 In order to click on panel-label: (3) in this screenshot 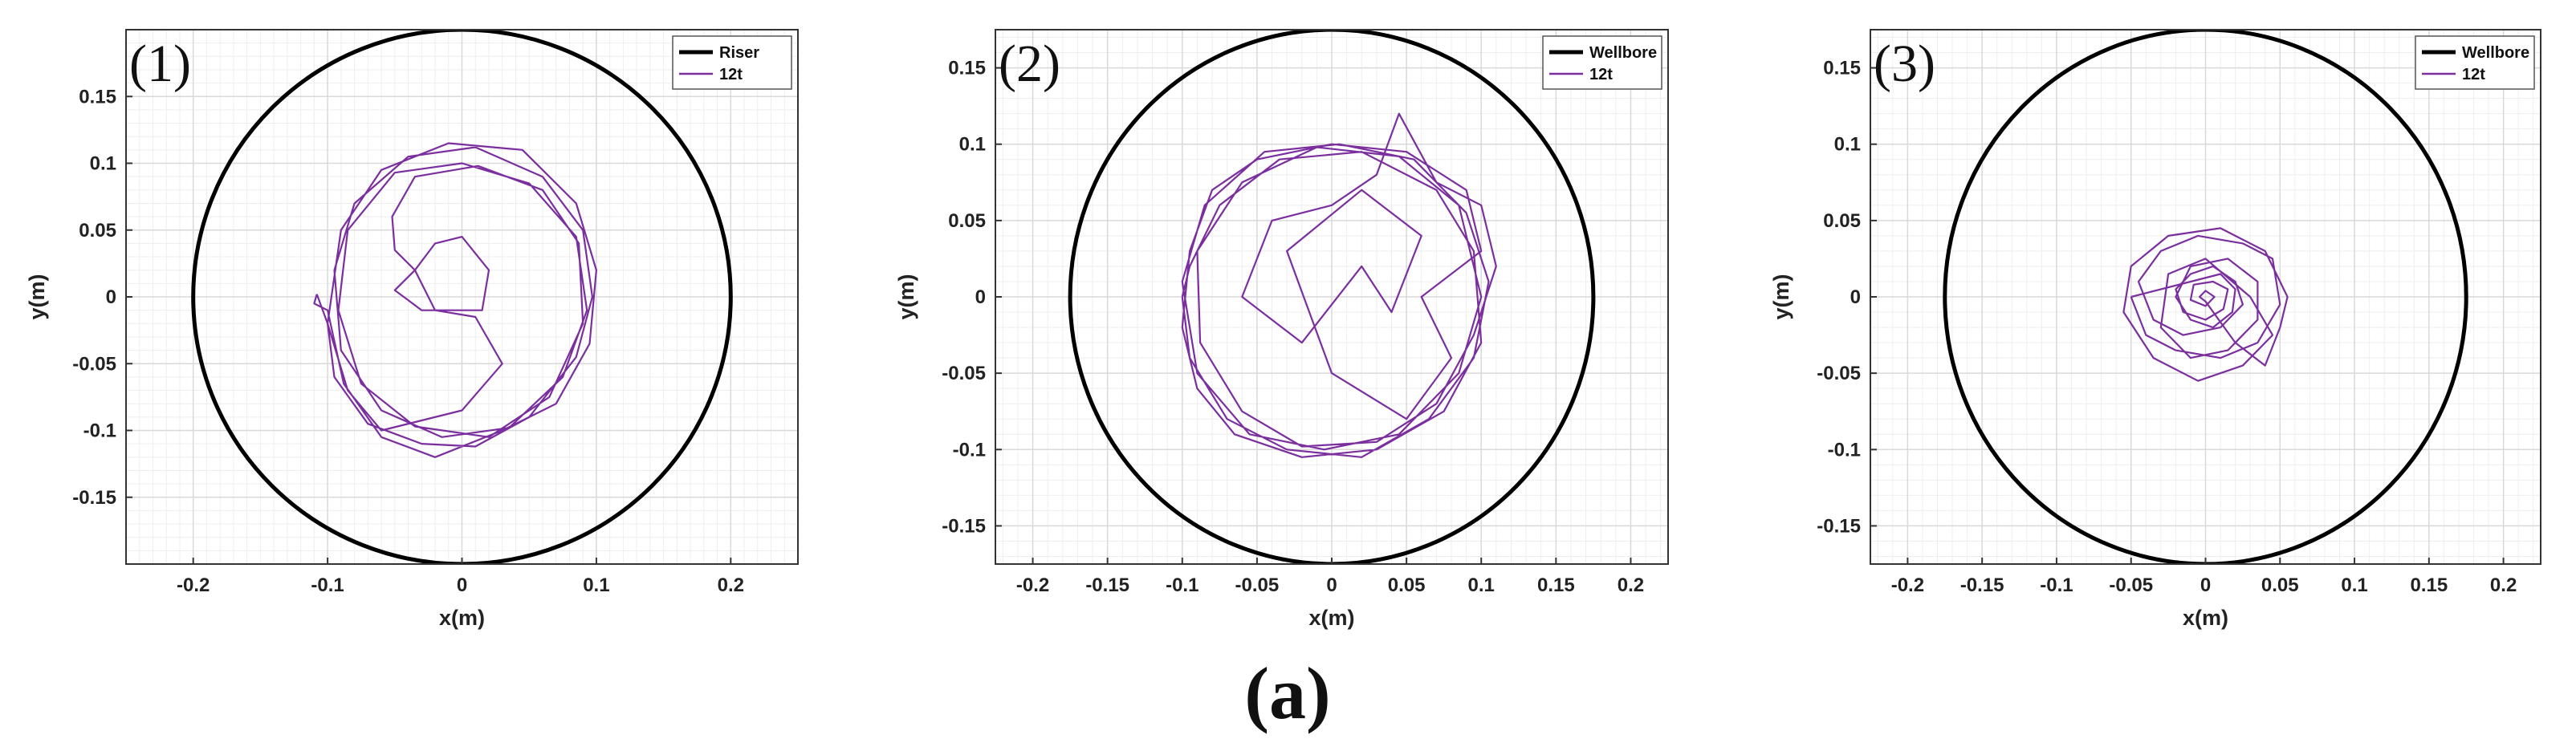, I will do `click(1904, 64)`.